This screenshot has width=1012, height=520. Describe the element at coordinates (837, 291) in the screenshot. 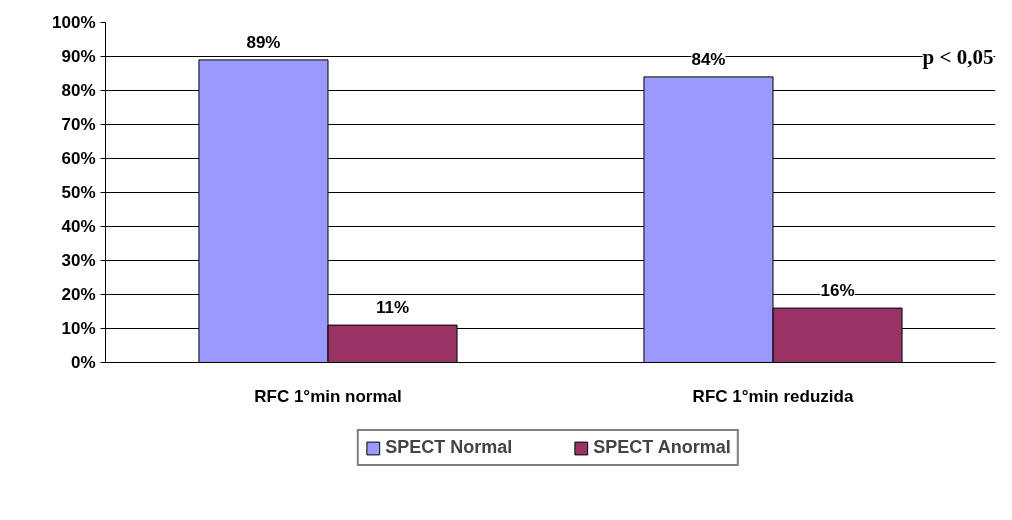

I see `data-label: 16%` at that location.